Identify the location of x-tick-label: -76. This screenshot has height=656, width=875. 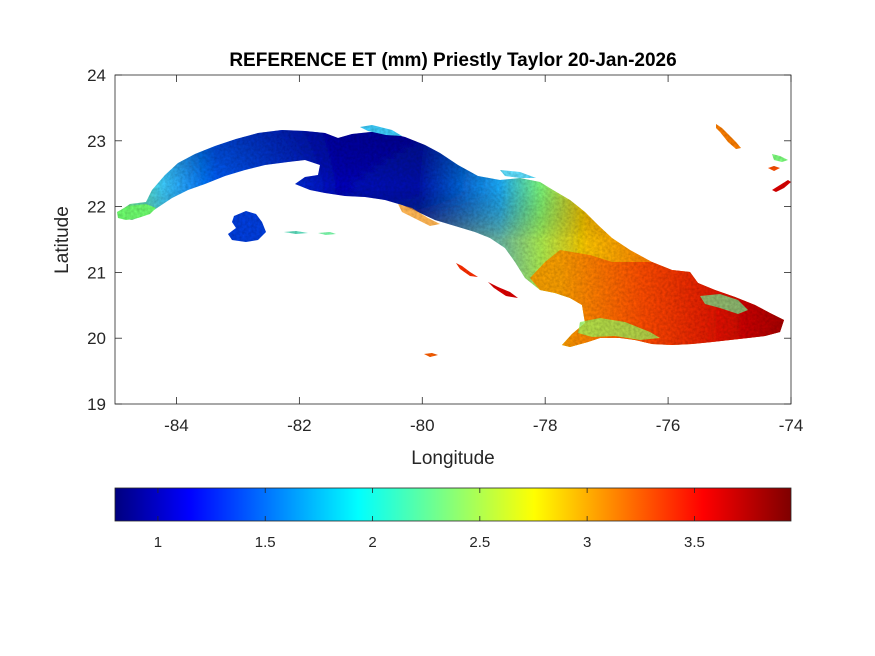
(668, 425).